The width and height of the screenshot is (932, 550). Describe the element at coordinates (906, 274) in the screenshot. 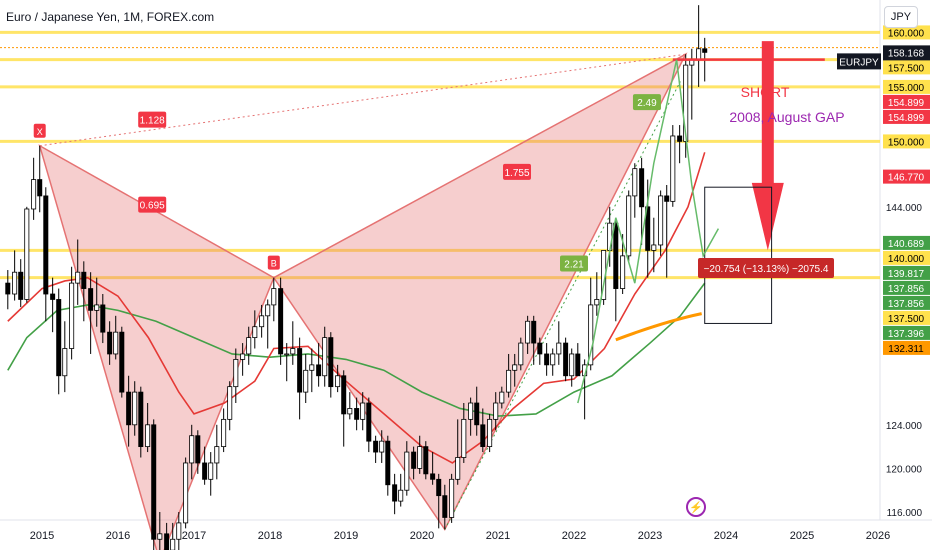

I see `price-label: 139.817` at that location.